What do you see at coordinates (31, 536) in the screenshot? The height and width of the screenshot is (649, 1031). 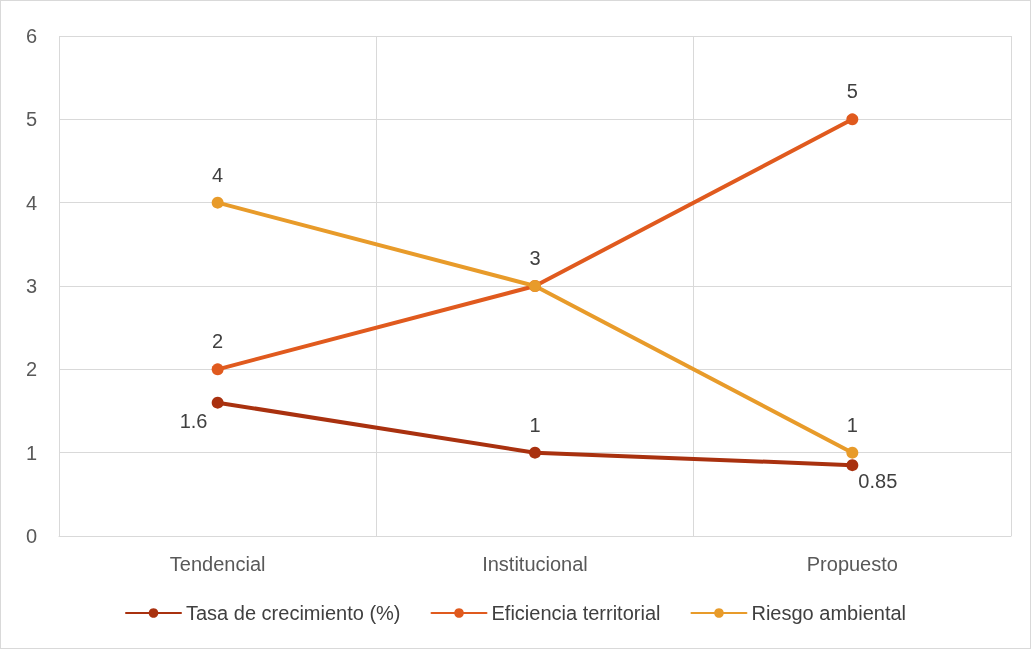 I see `y-tick-label: 0` at bounding box center [31, 536].